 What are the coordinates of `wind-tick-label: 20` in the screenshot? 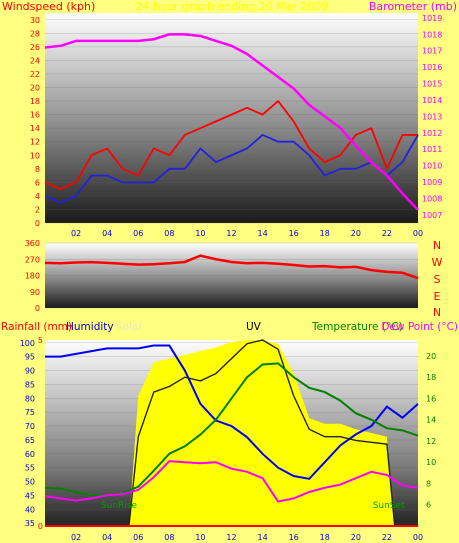 It's located at (35, 88).